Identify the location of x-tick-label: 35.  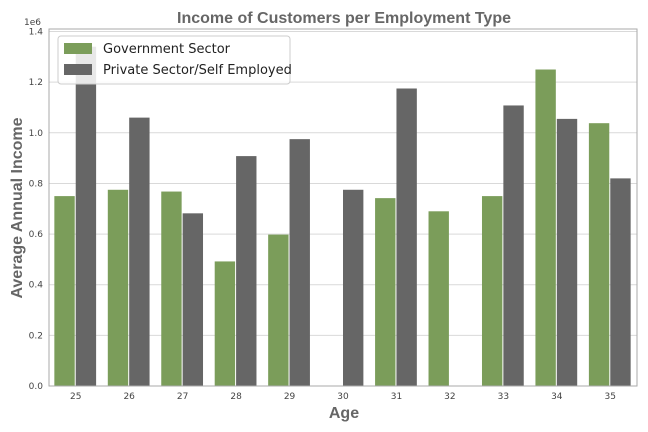
(610, 397).